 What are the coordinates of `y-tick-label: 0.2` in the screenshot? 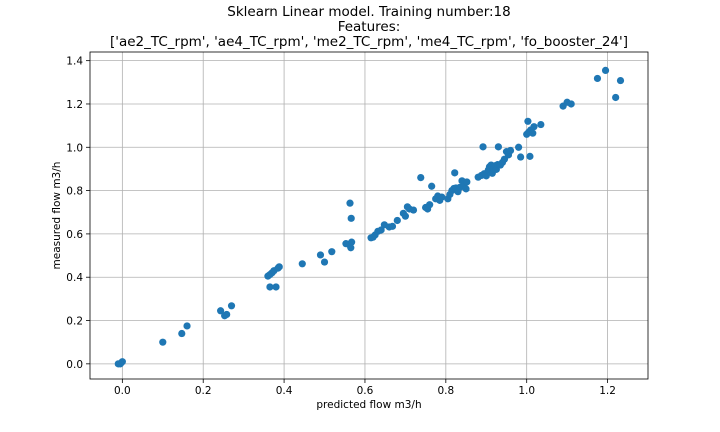 It's located at (74, 322).